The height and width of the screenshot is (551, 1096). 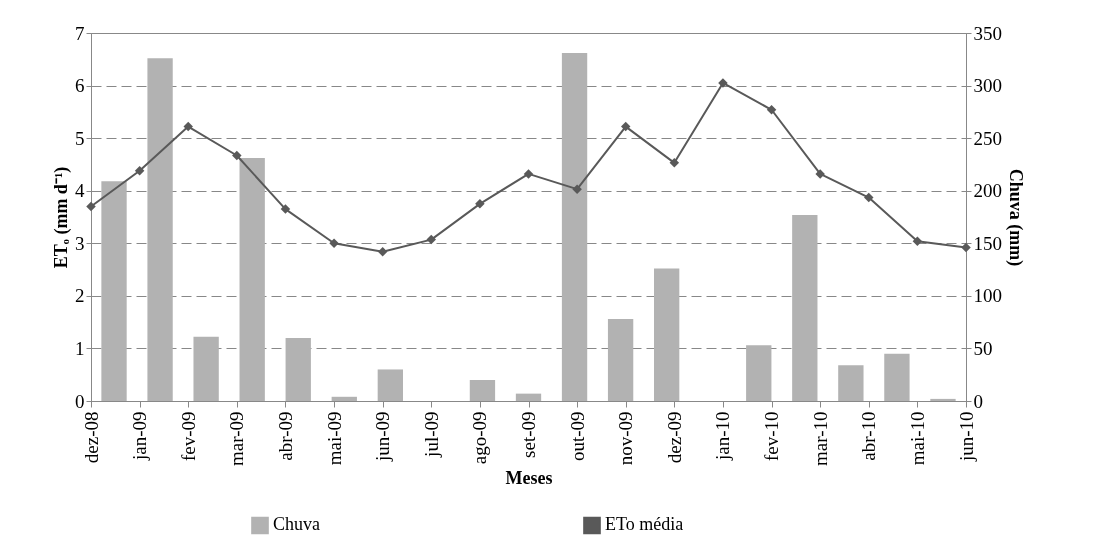 What do you see at coordinates (80, 243) in the screenshot?
I see `y-tick-label: 3` at bounding box center [80, 243].